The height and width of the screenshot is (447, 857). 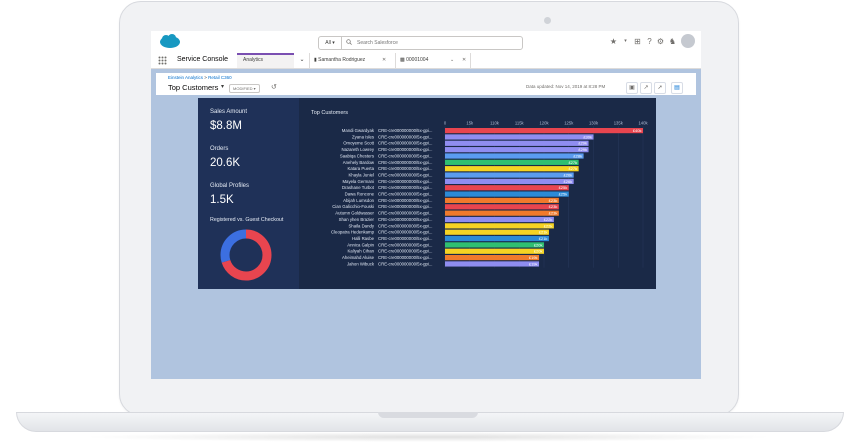 What do you see at coordinates (360, 244) in the screenshot?
I see `customer-name-label: Annica Galpin` at bounding box center [360, 244].